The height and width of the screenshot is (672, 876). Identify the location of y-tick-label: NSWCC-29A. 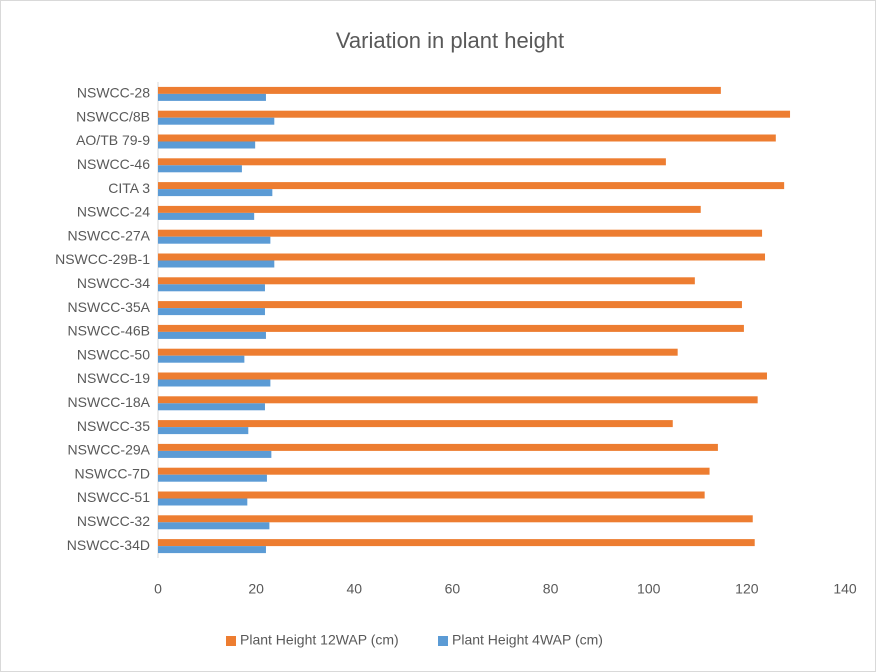
(109, 450).